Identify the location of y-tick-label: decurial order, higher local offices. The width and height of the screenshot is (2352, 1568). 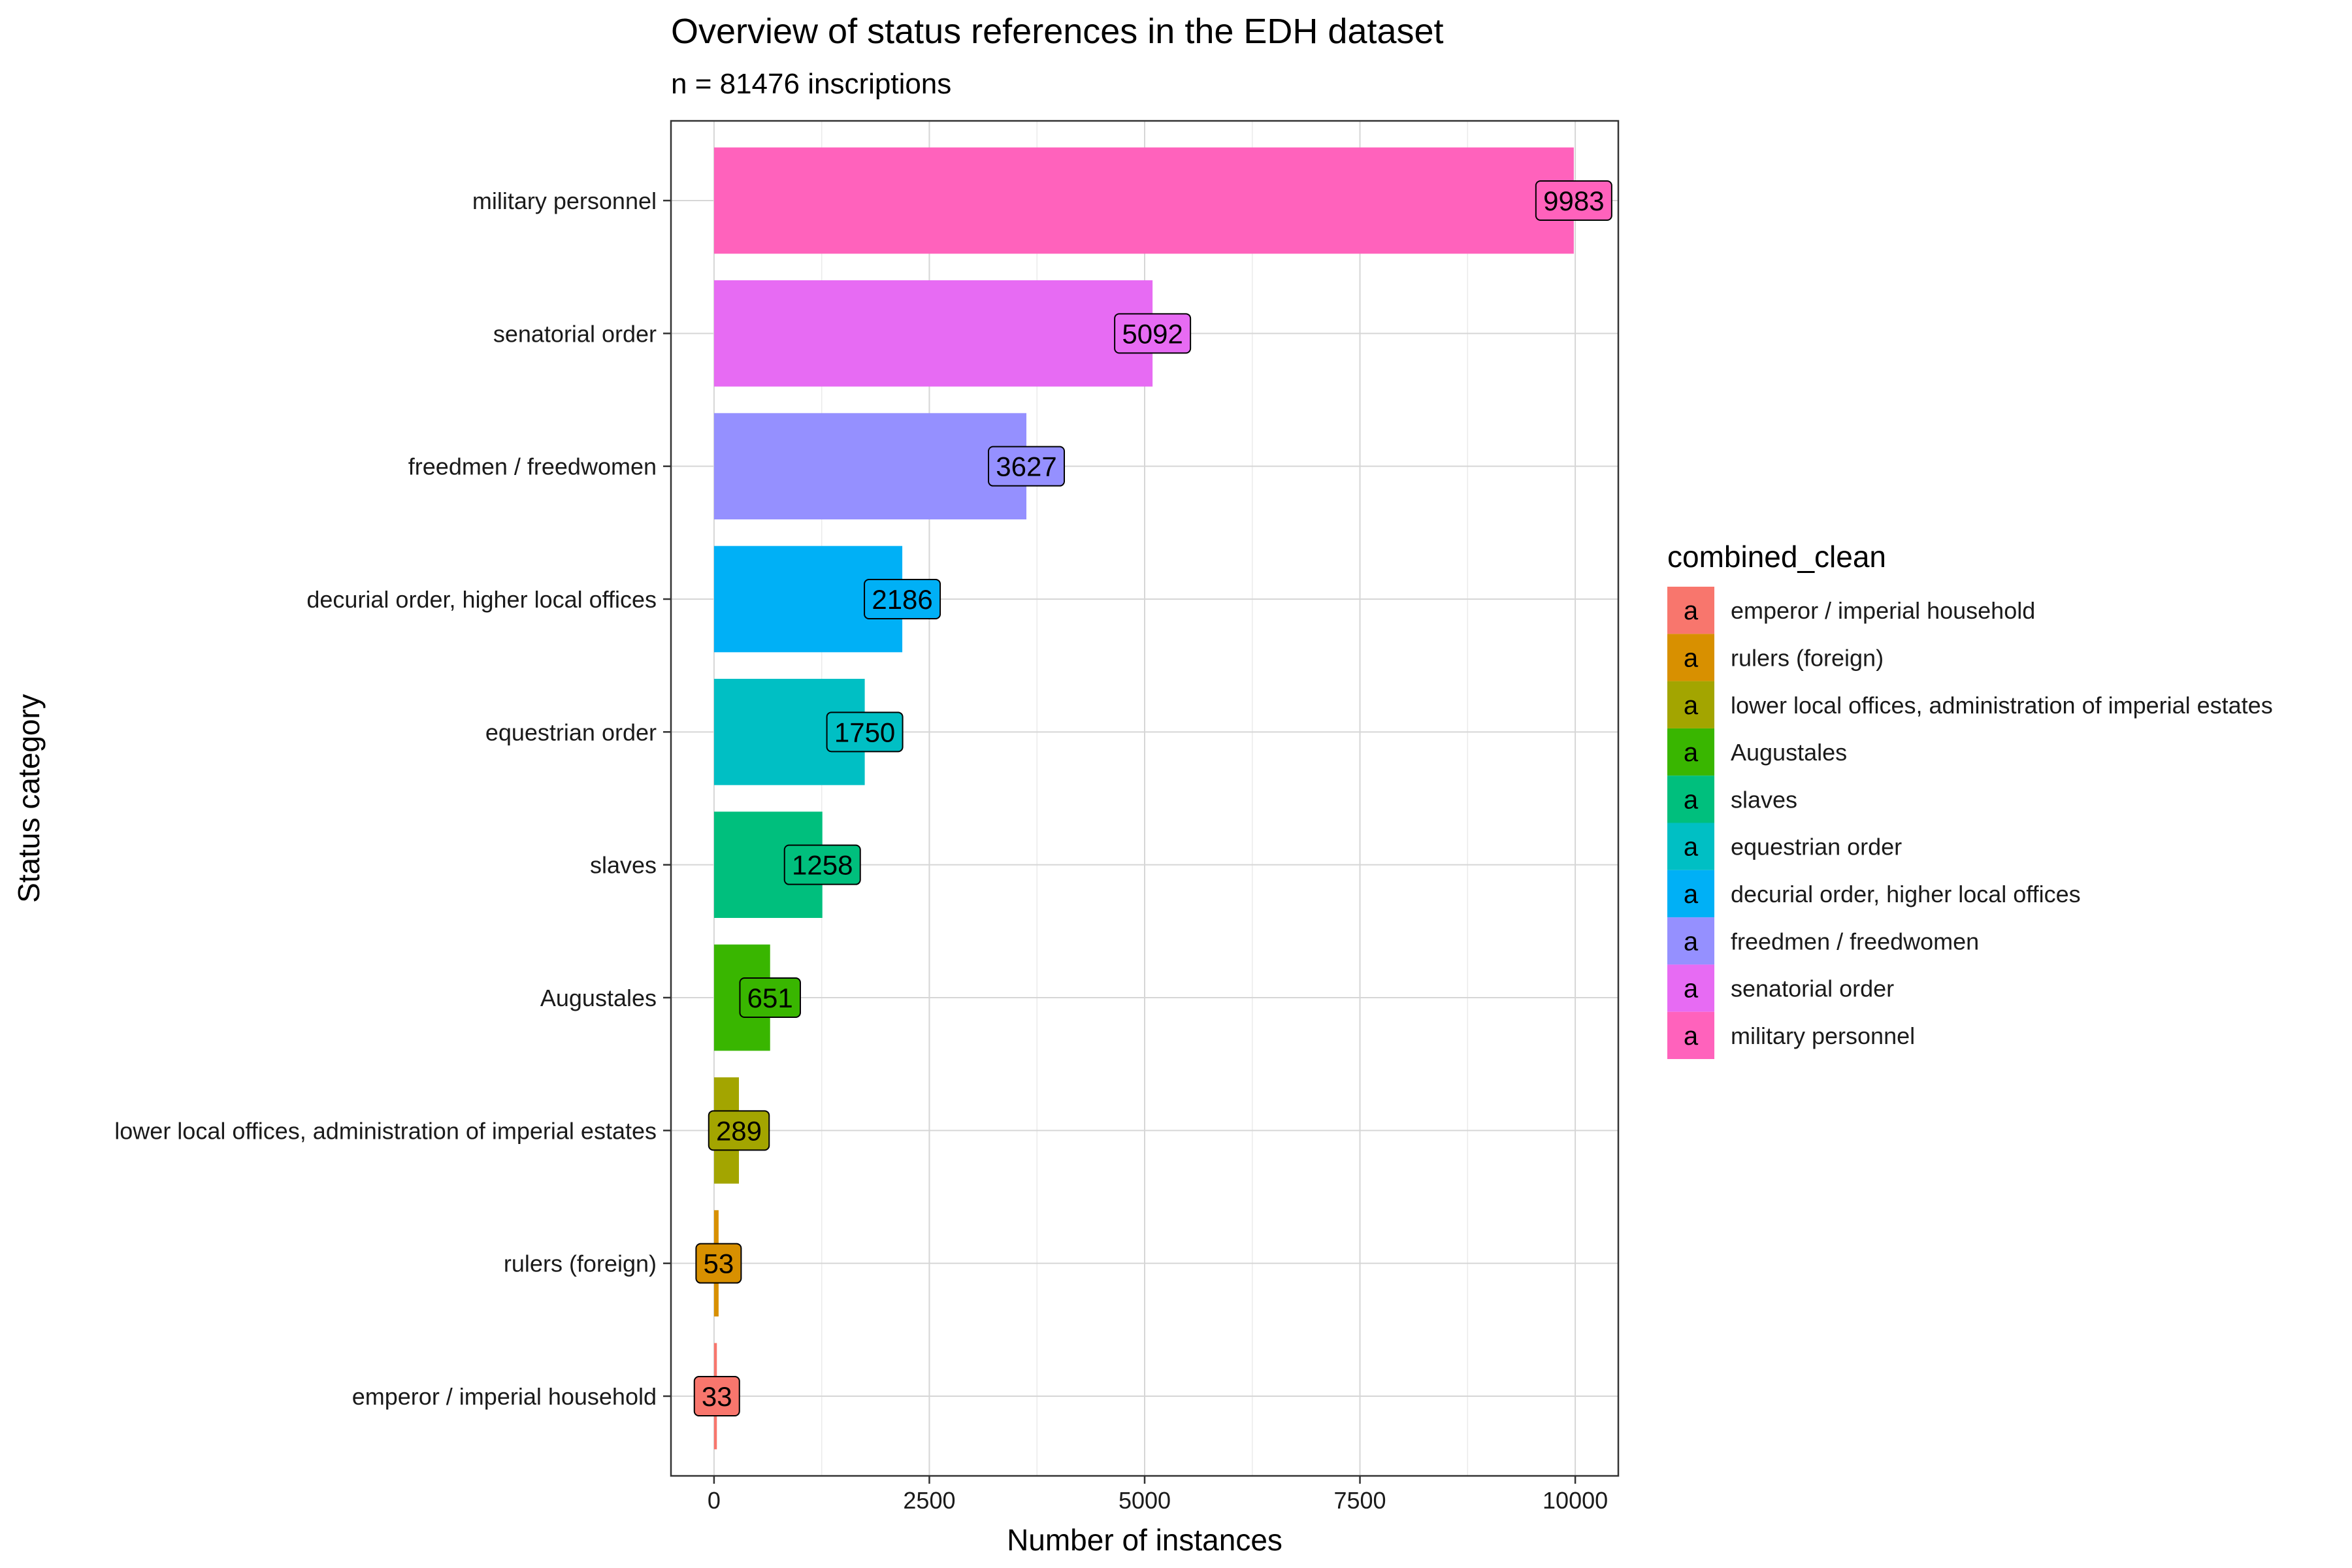
(481, 599).